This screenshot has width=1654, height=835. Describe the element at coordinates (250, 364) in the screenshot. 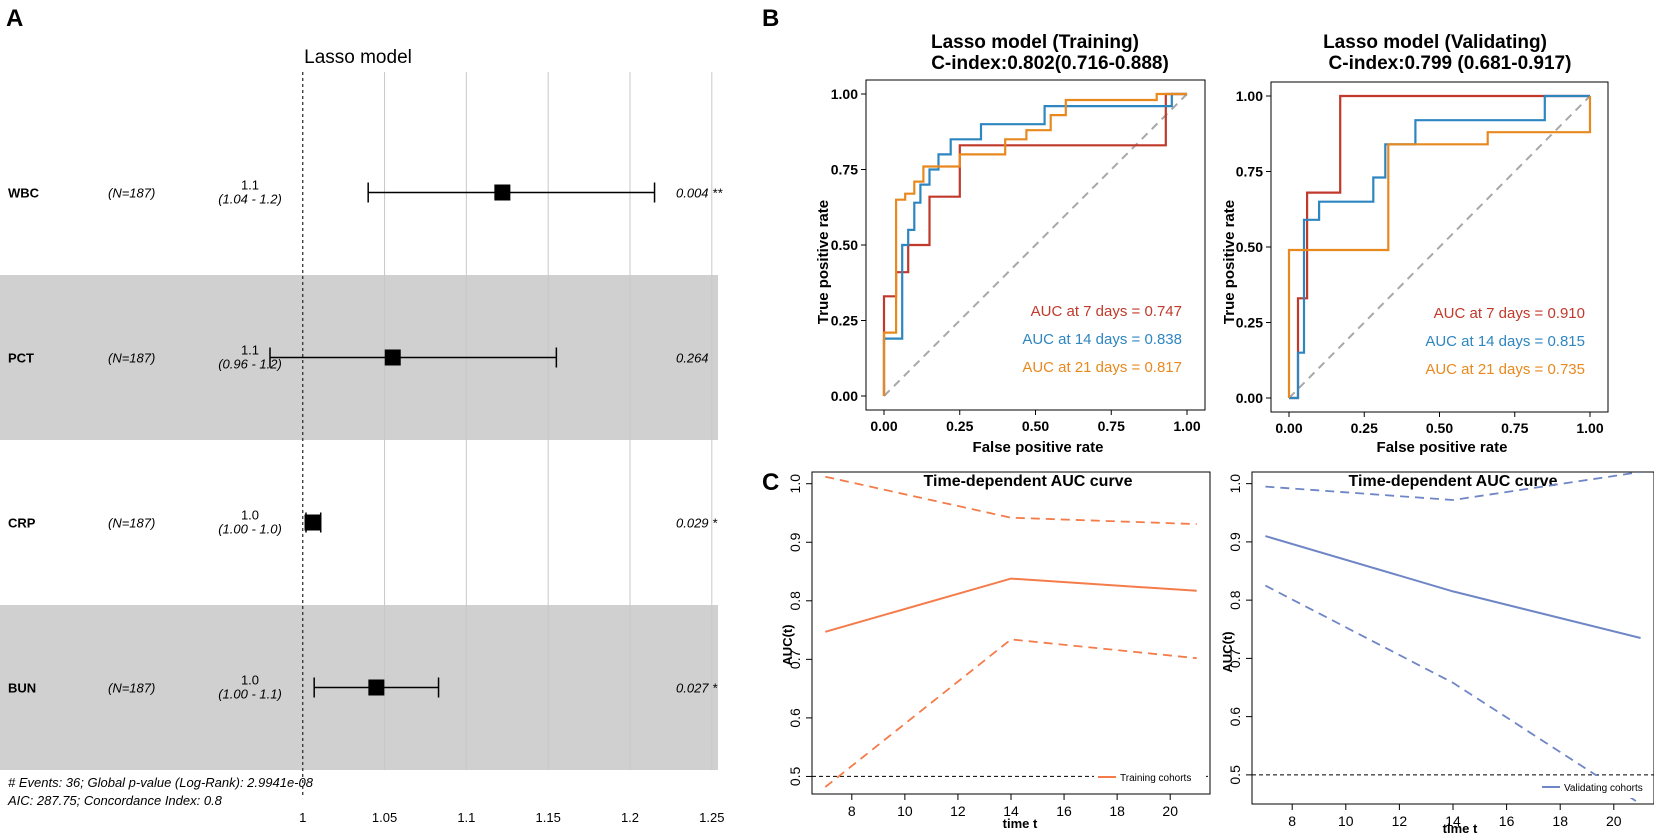

I see `forest-row-ci: (0.96 - 1.2)` at that location.